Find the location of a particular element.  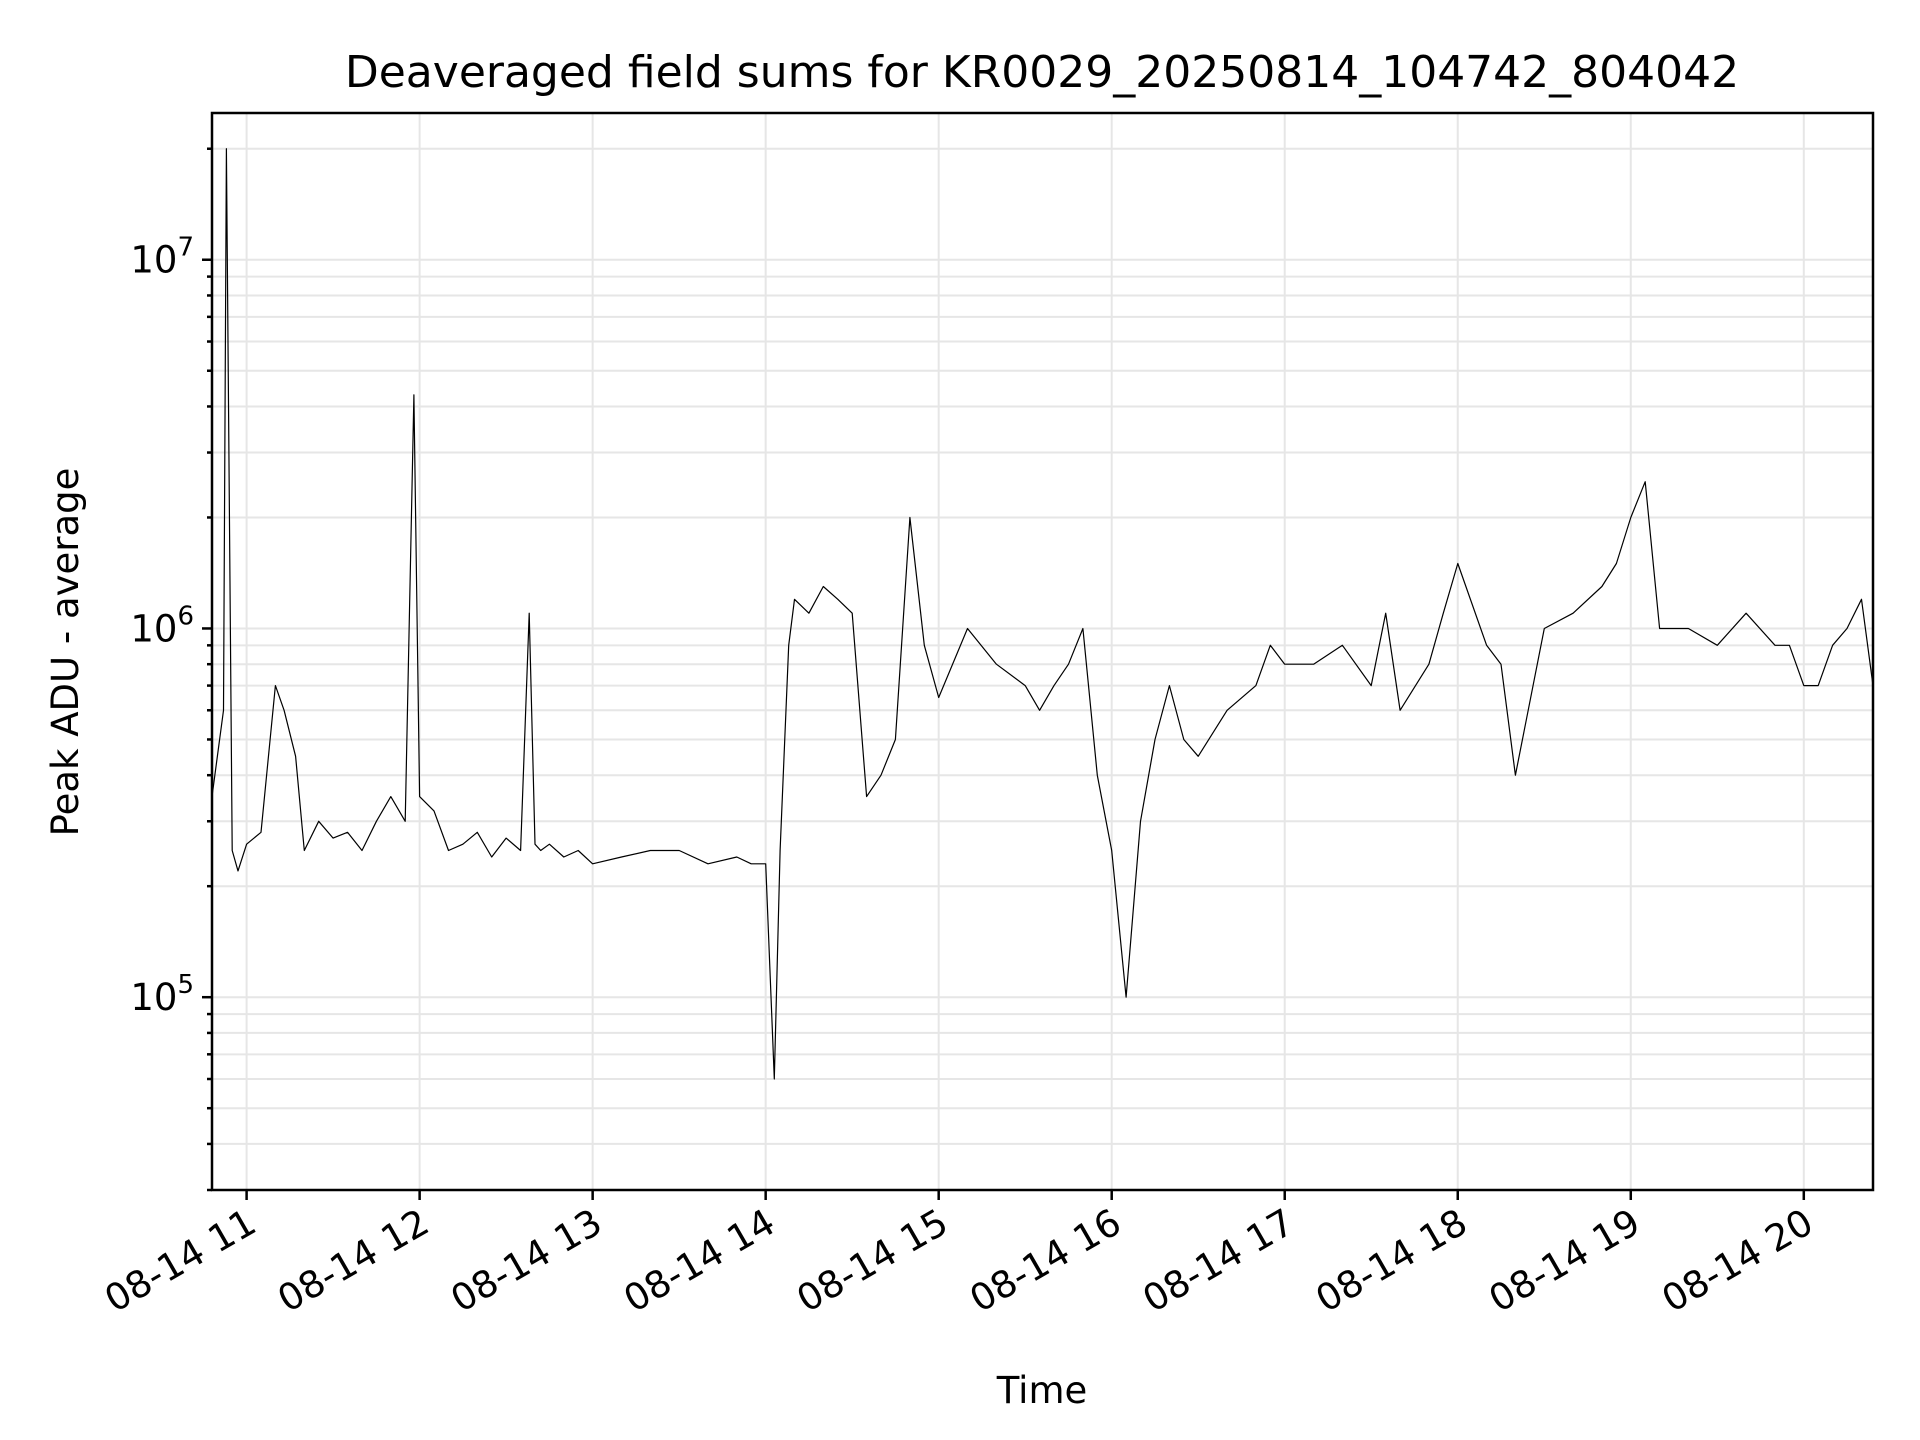

y-tick-label: 10⁵ is located at coordinates (162, 994).